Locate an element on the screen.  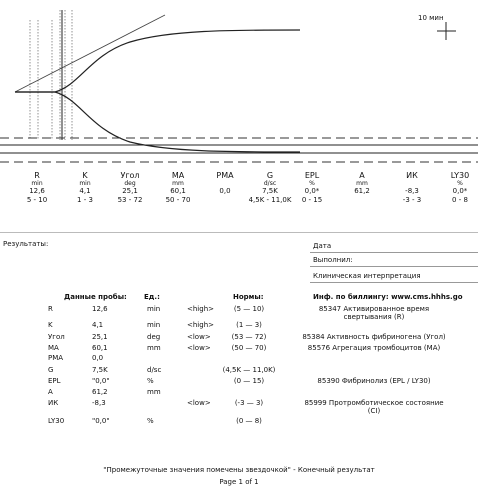
date-label: Дата is located at coordinates (322, 246).